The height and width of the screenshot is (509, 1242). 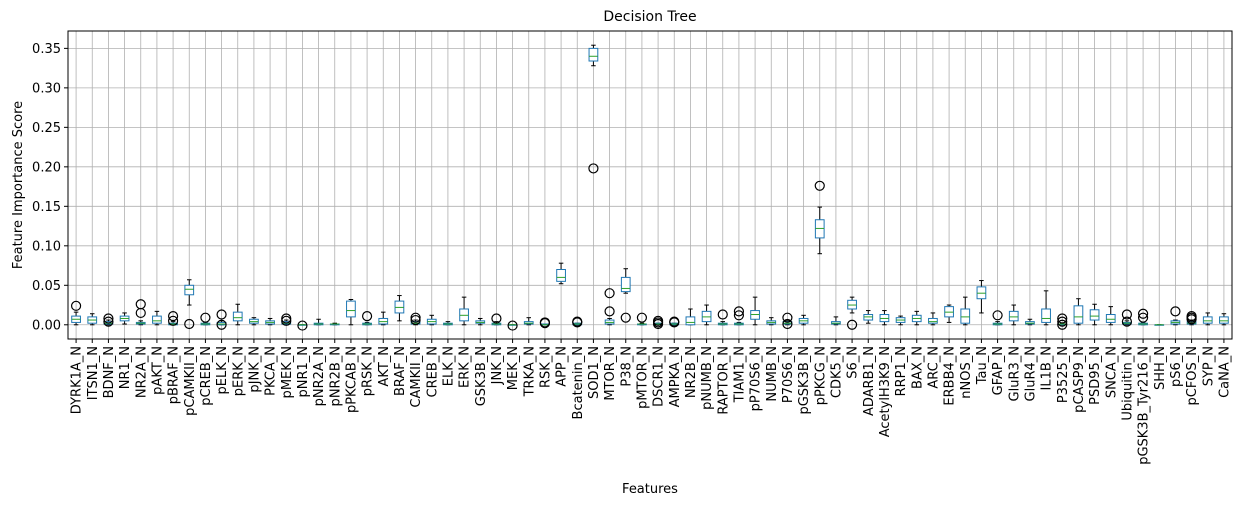 What do you see at coordinates (642, 377) in the screenshot?
I see `x-tick-label: pMTOR_N` at bounding box center [642, 377].